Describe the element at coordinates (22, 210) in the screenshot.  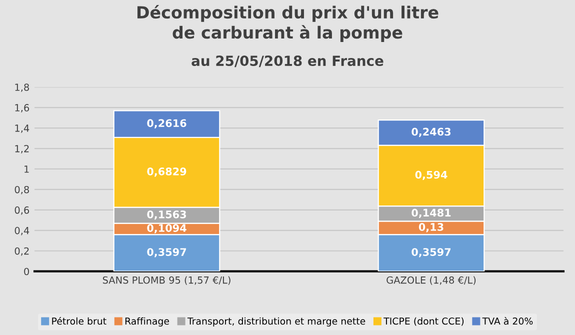
I see `y-tick-label: 0,6` at that location.